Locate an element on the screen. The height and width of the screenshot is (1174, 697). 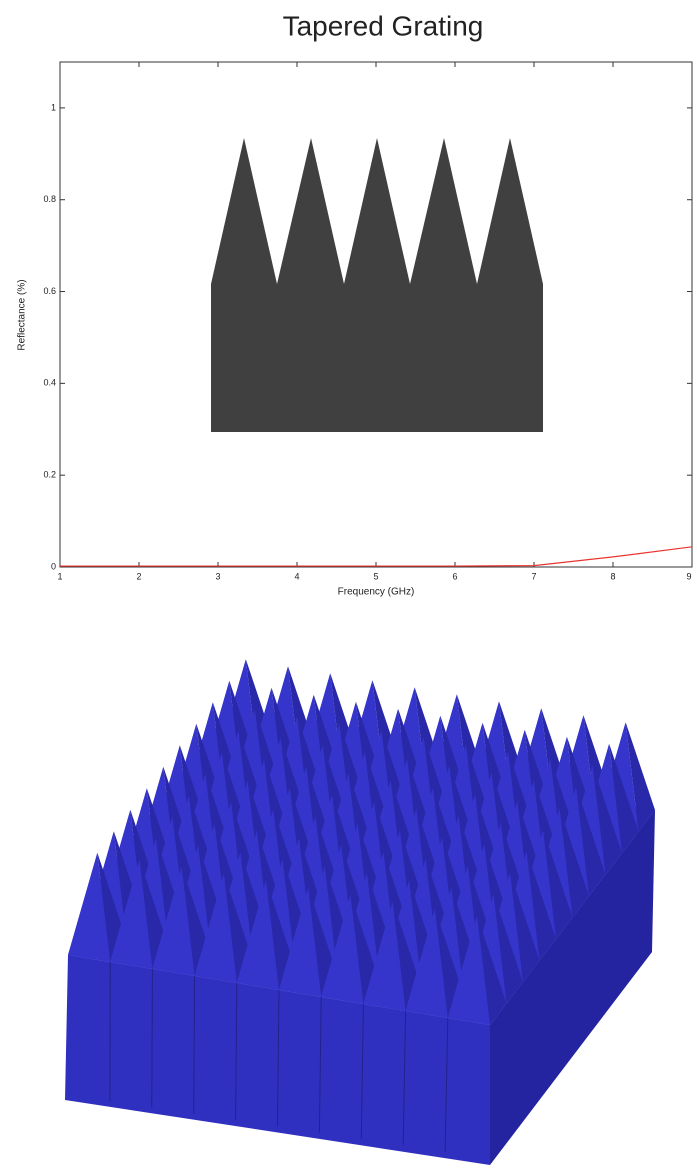
y-axis-label: Reflectance (%) is located at coordinates (22, 314).